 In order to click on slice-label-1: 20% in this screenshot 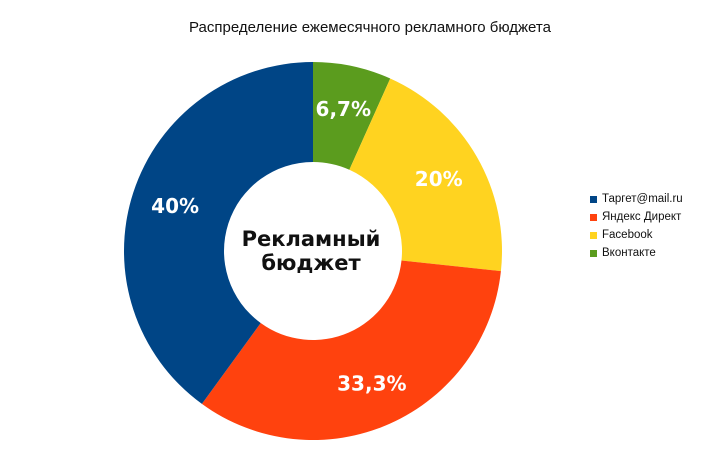, I will do `click(439, 179)`.